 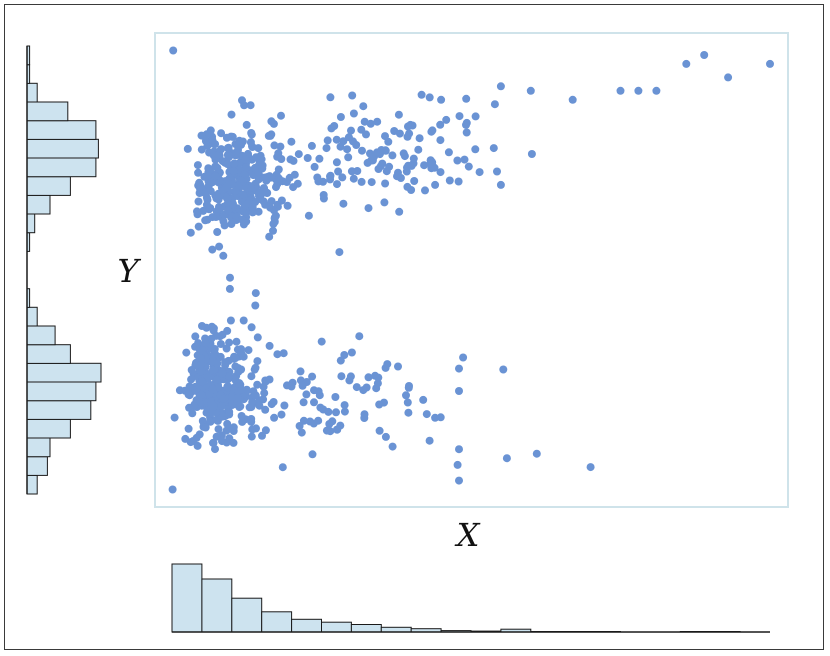 What do you see at coordinates (470, 598) in the screenshot?
I see `marginal-histogram-x` at bounding box center [470, 598].